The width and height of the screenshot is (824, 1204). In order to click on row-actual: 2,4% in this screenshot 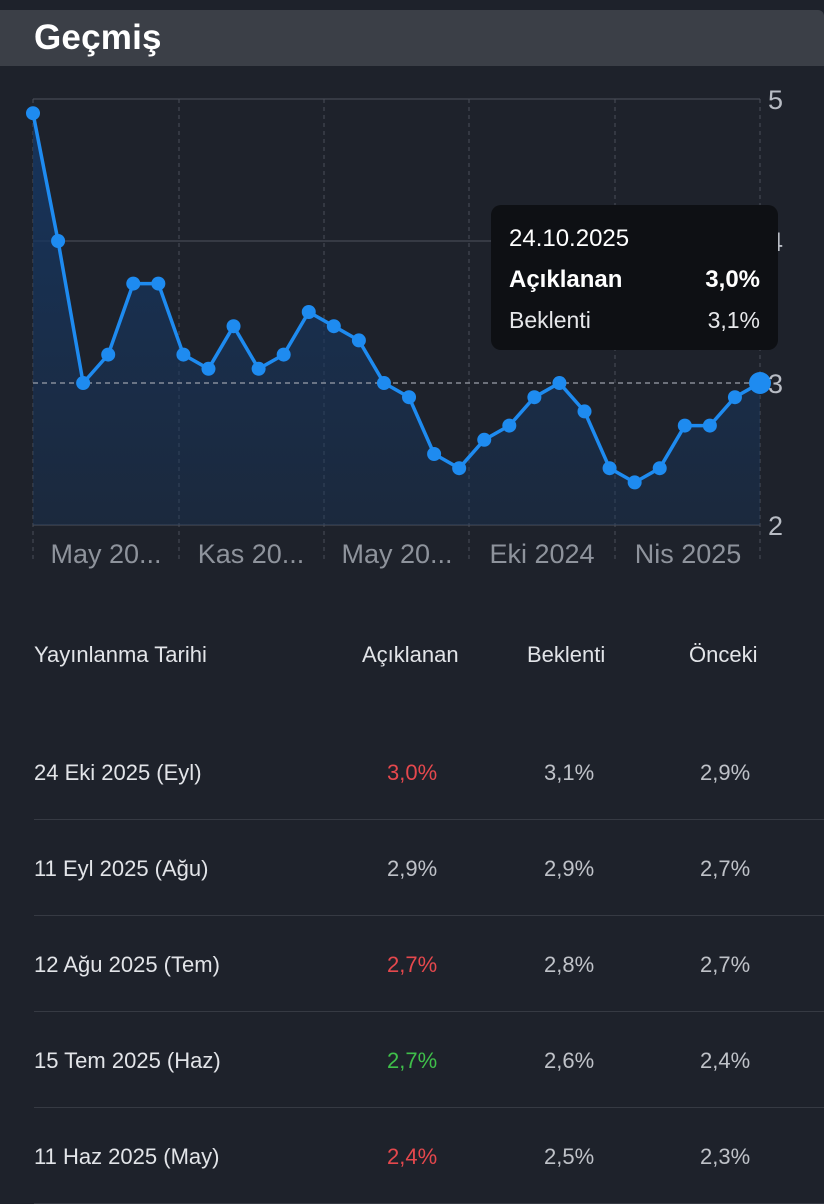, I will do `click(412, 1156)`.